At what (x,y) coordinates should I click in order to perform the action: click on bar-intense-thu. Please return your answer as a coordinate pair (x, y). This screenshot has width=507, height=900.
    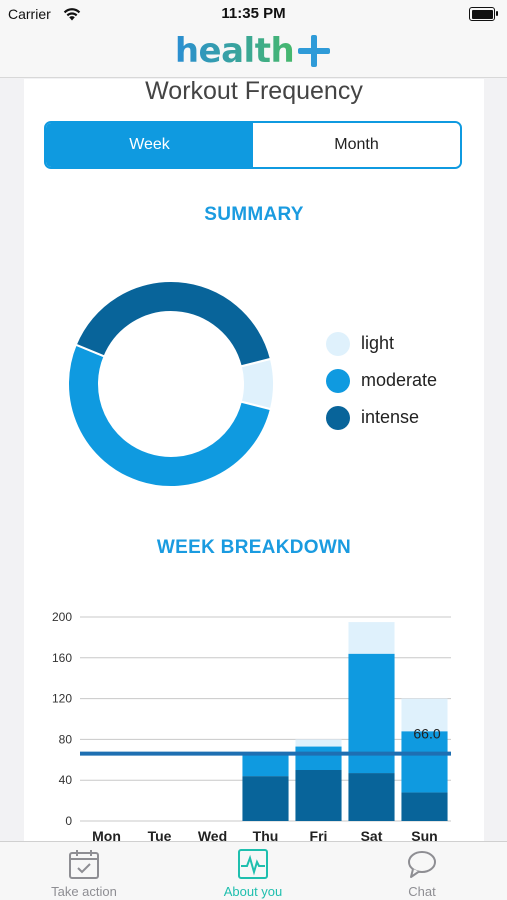
    Looking at the image, I should click on (265, 798).